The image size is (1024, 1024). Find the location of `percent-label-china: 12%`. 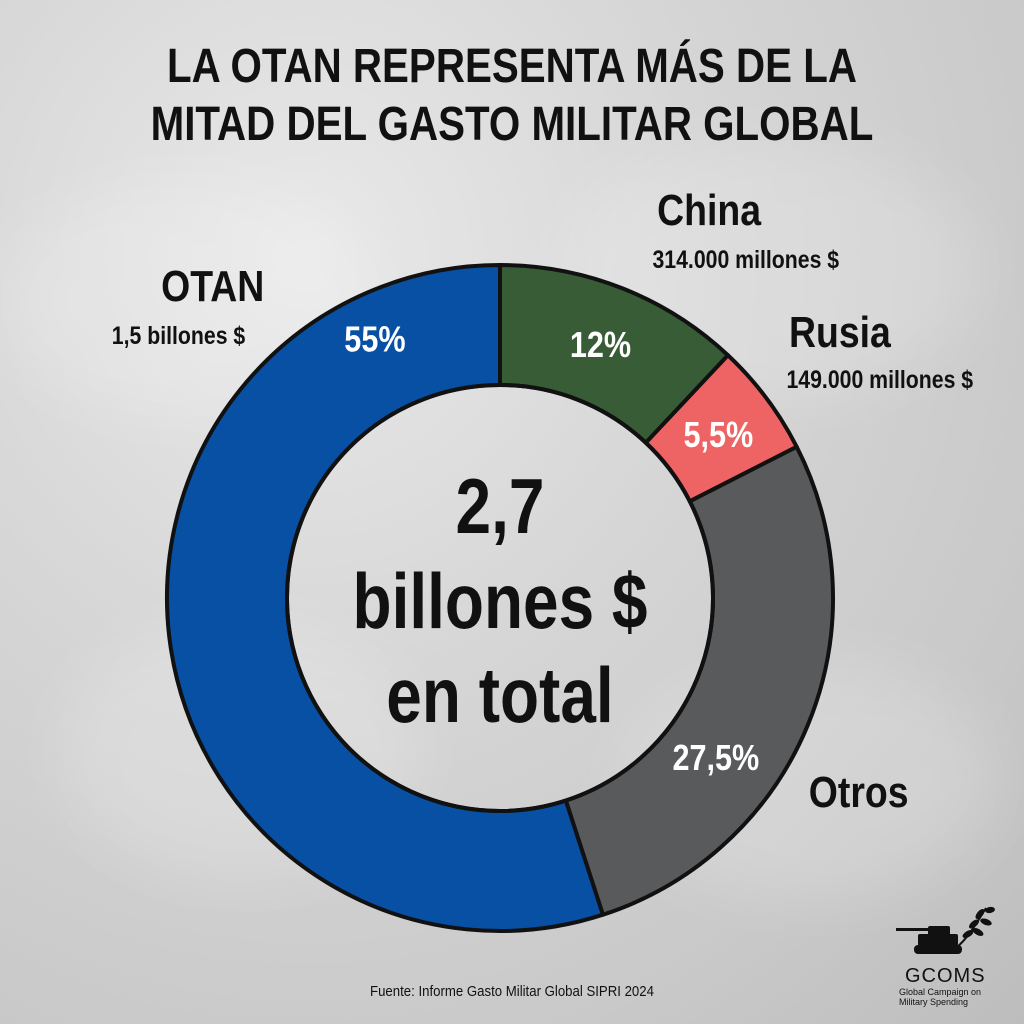

percent-label-china: 12% is located at coordinates (600, 346).